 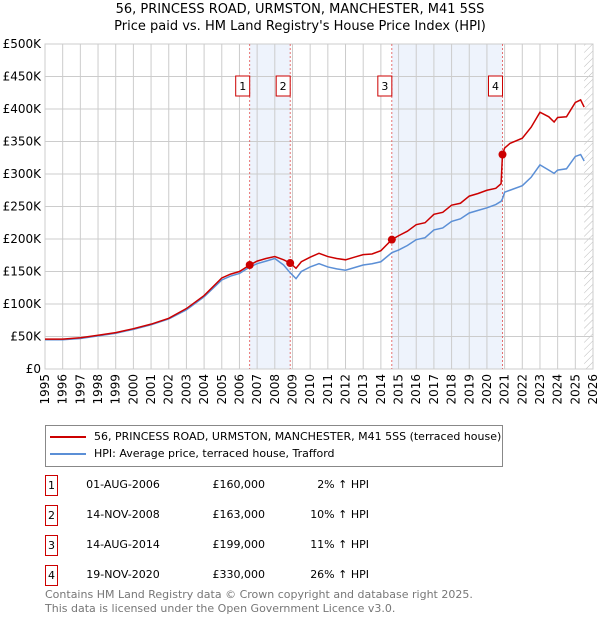 I want to click on x-tick-label: 2023, so click(x=540, y=389).